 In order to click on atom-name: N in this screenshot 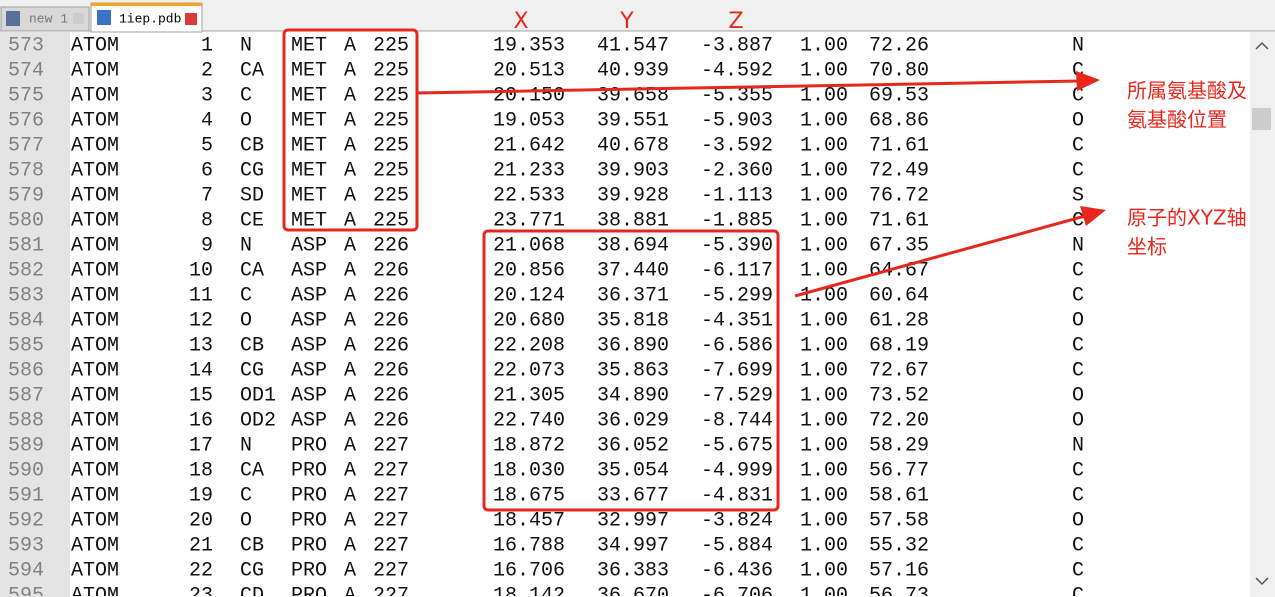, I will do `click(246, 245)`.